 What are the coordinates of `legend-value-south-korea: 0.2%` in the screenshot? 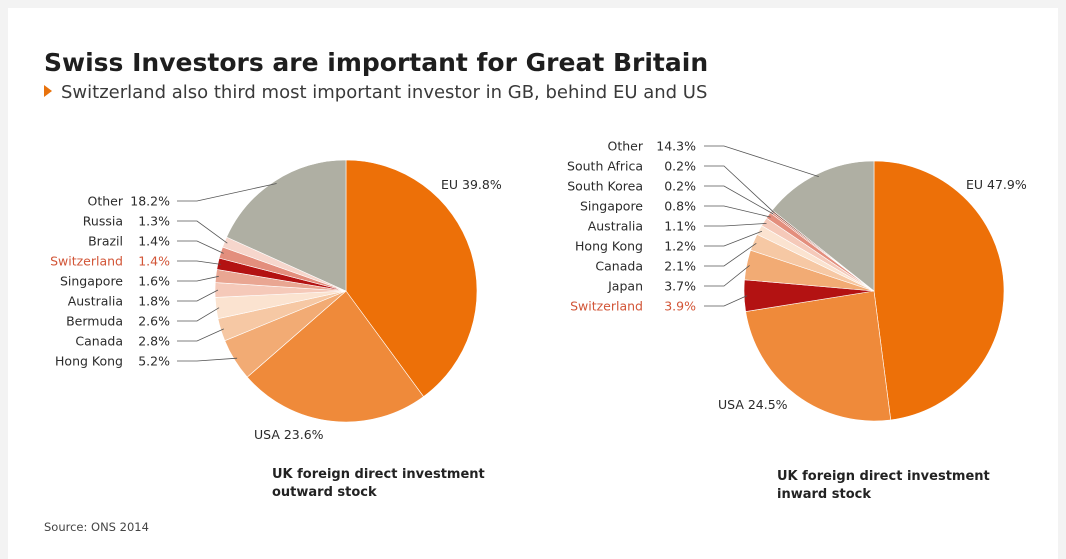 It's located at (680, 186).